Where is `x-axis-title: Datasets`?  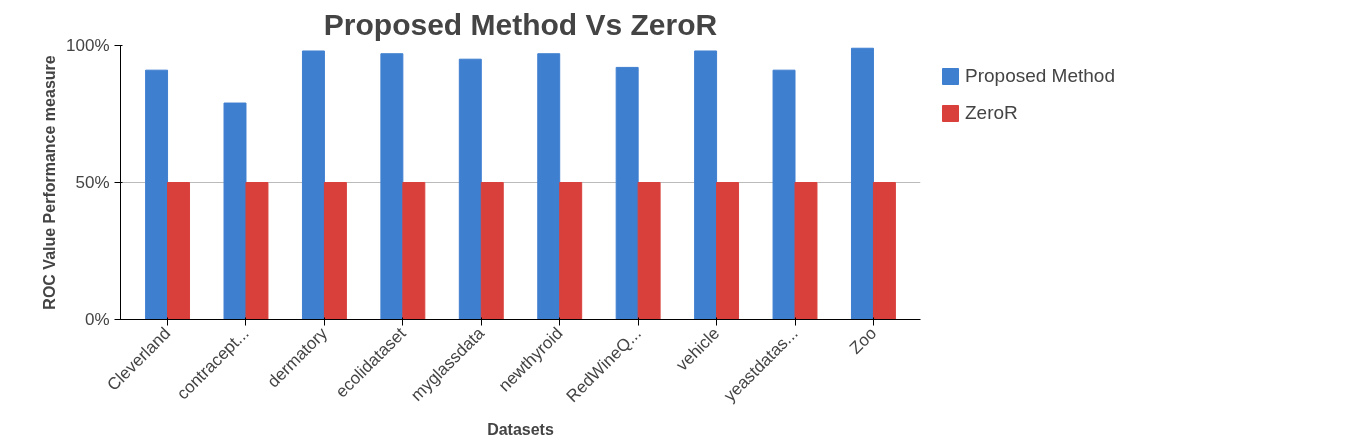 x-axis-title: Datasets is located at coordinates (520, 429).